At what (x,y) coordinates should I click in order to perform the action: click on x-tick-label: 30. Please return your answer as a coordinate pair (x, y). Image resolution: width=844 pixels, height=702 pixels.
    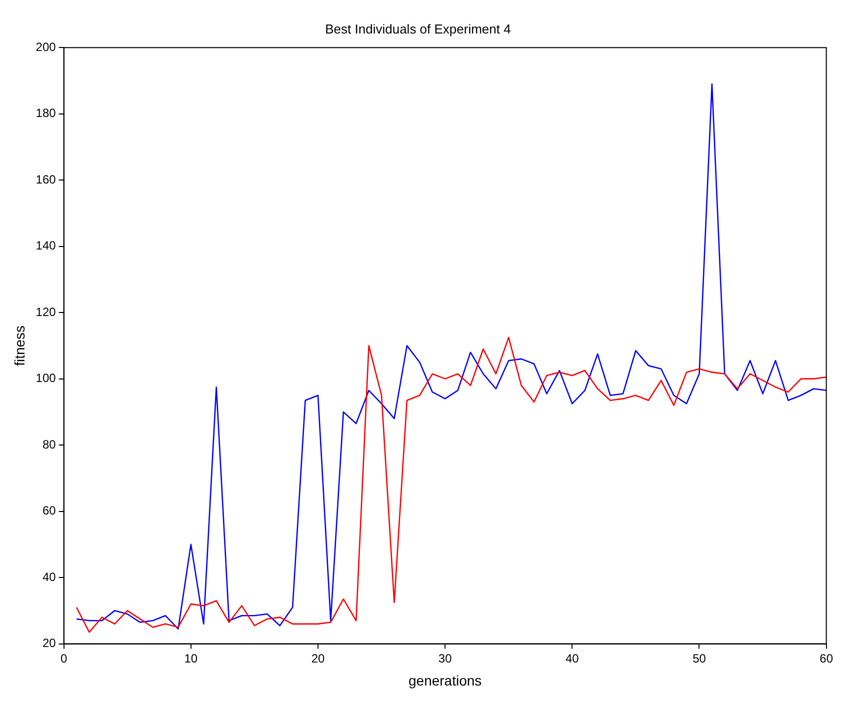
    Looking at the image, I should click on (445, 658).